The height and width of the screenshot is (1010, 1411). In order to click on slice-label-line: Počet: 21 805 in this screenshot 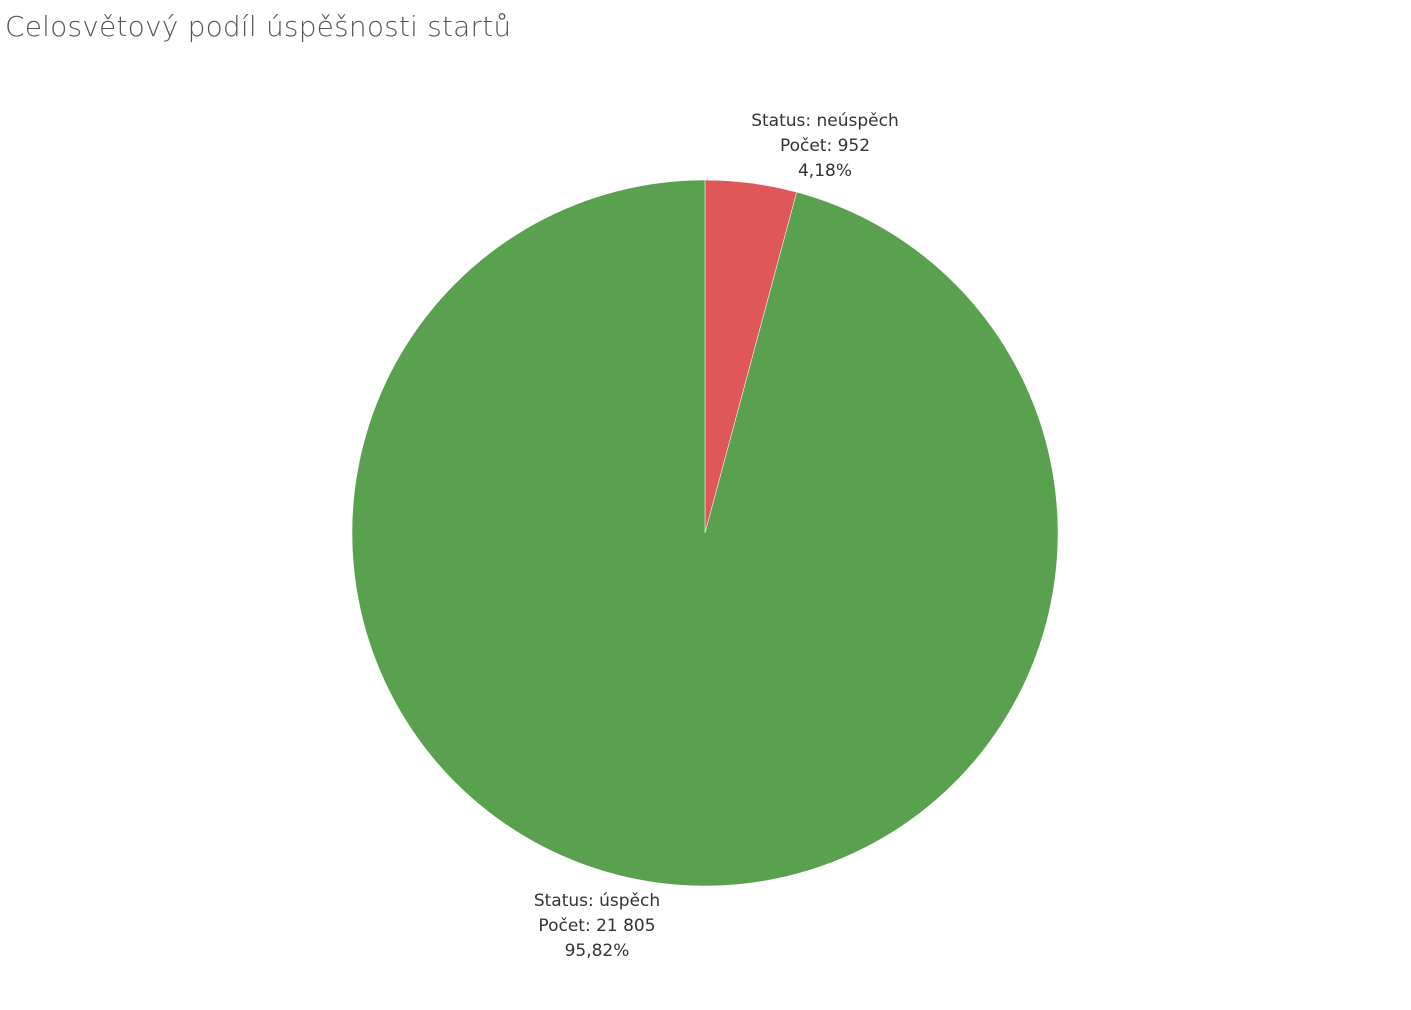, I will do `click(596, 926)`.